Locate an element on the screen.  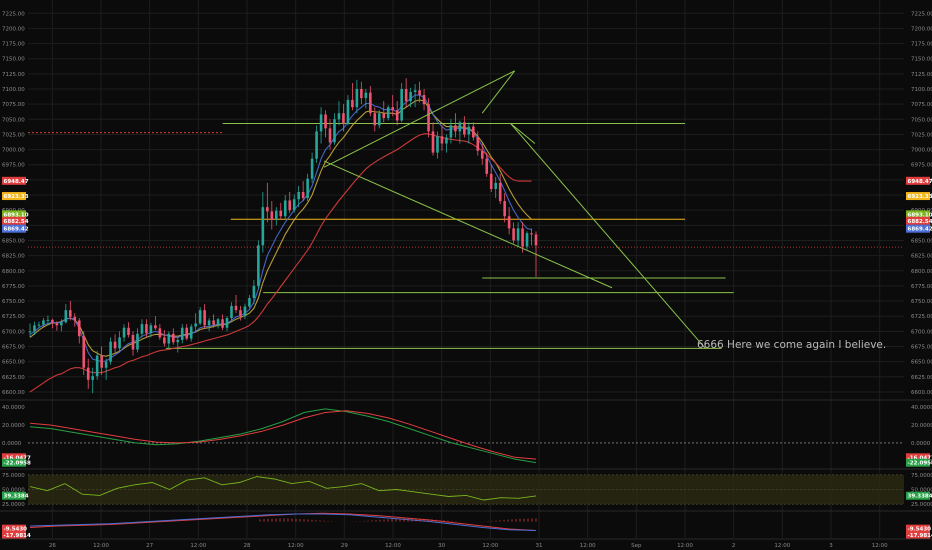
left-axis-tick-label: 6825.00 is located at coordinates (13, 257).